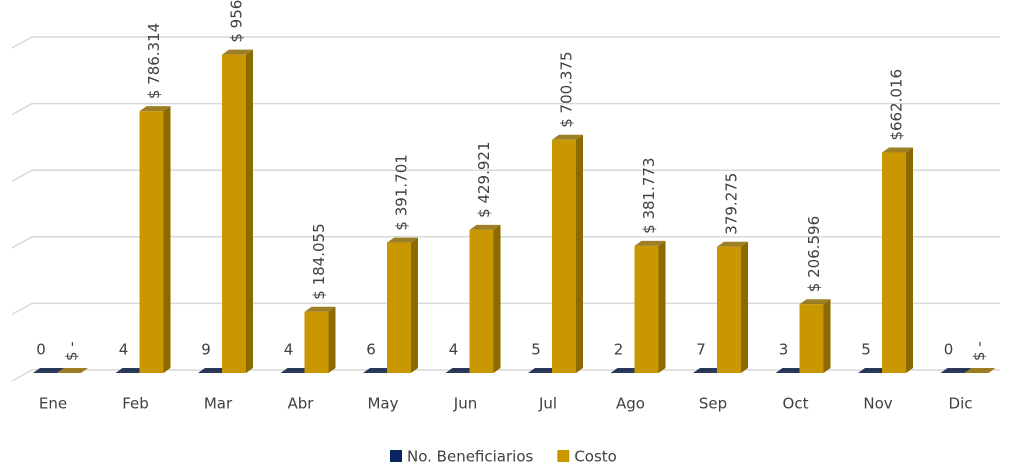 This screenshot has height=465, width=1013. I want to click on data-label: $ 429.921, so click(484, 179).